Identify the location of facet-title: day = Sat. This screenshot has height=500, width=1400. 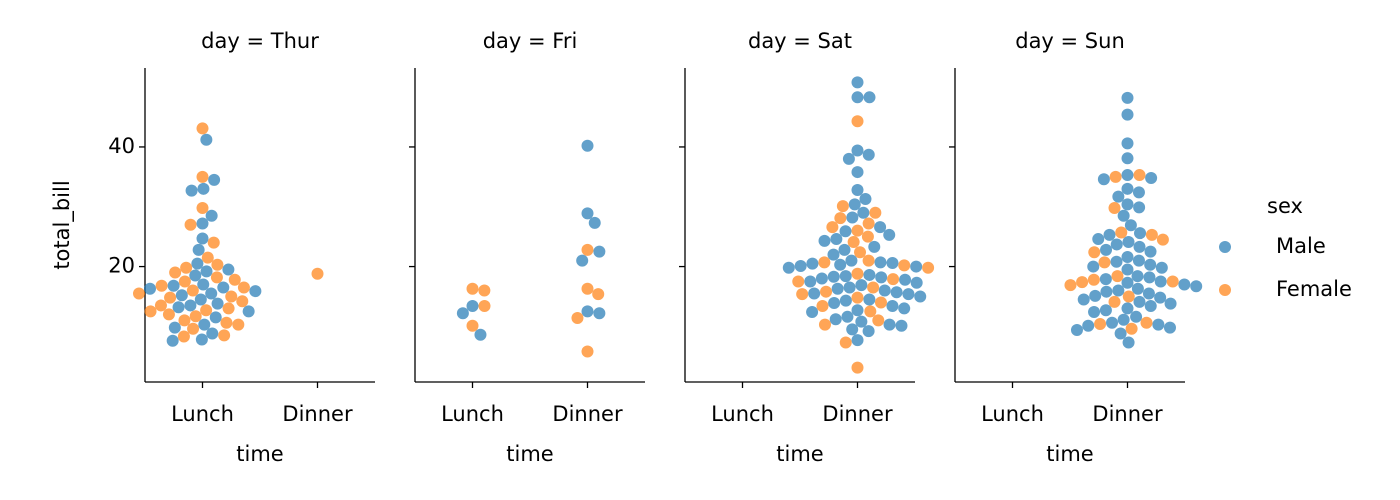
(800, 41).